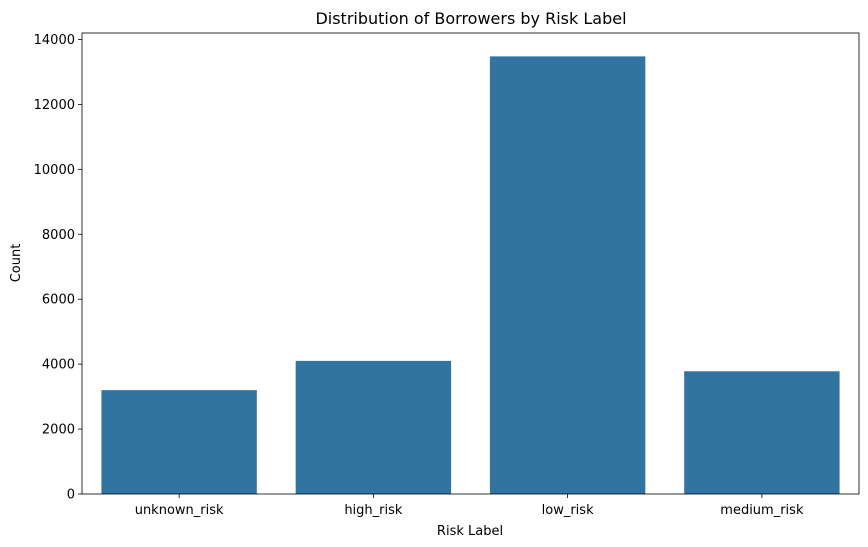 The width and height of the screenshot is (868, 547). Describe the element at coordinates (58, 430) in the screenshot. I see `y-tick-label: 2000` at that location.